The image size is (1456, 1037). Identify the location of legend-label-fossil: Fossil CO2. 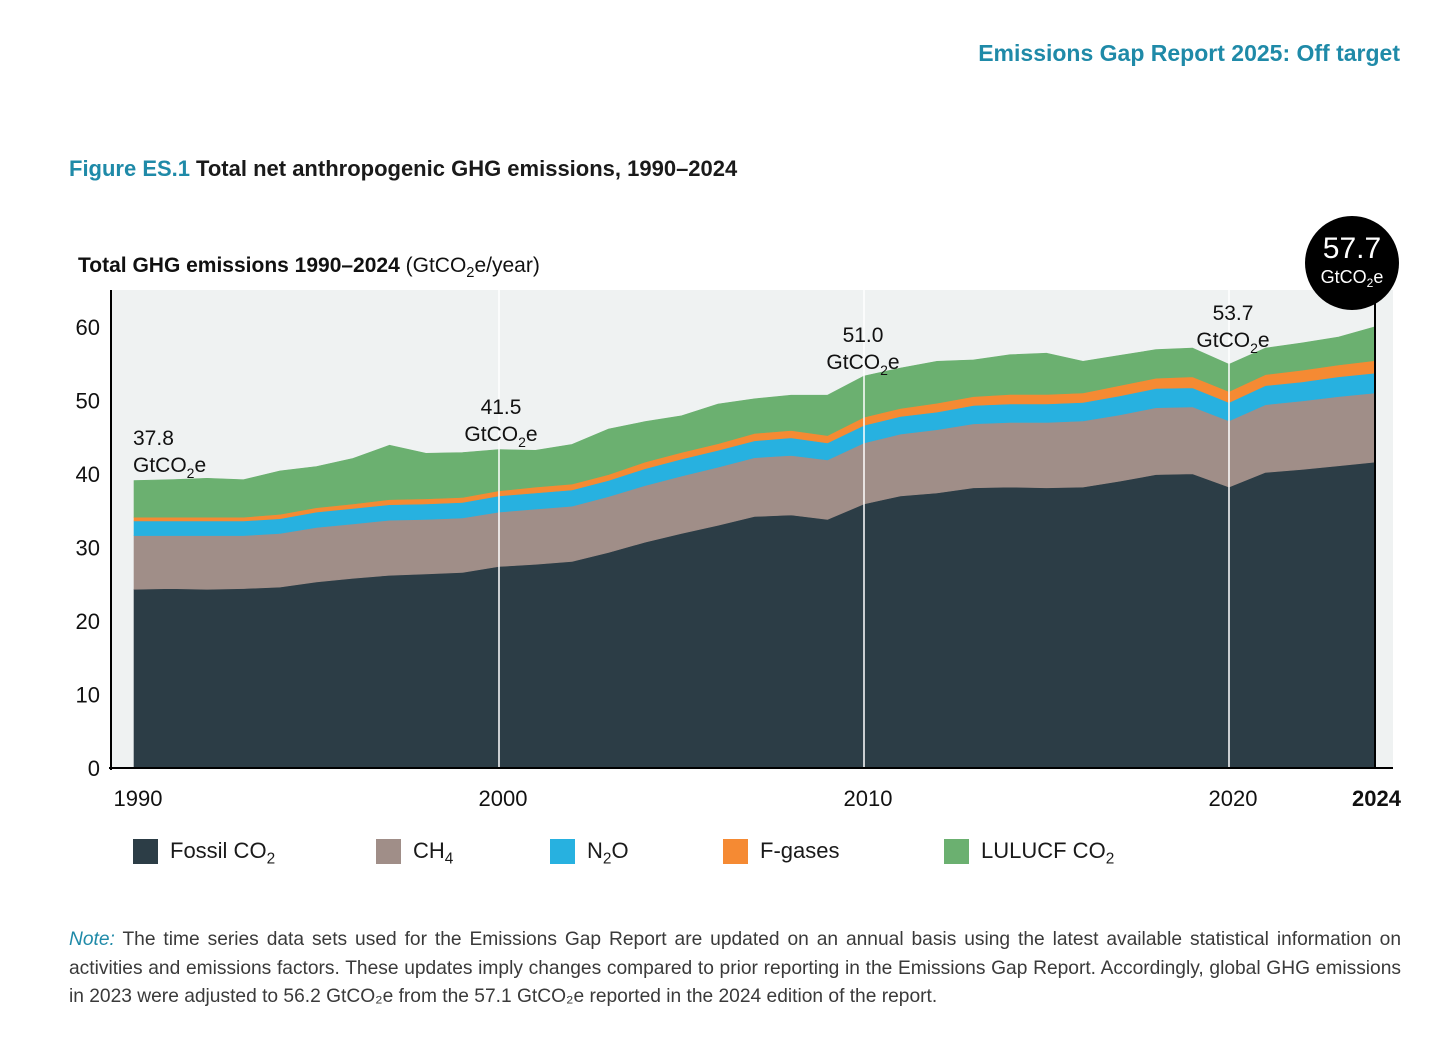
(223, 853).